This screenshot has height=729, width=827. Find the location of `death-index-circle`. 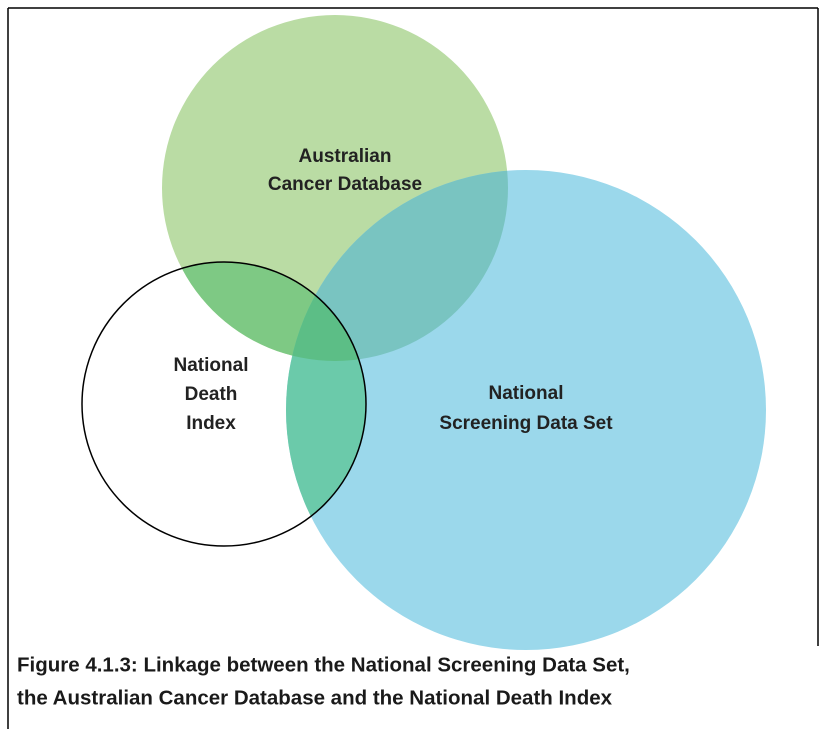

death-index-circle is located at coordinates (224, 404).